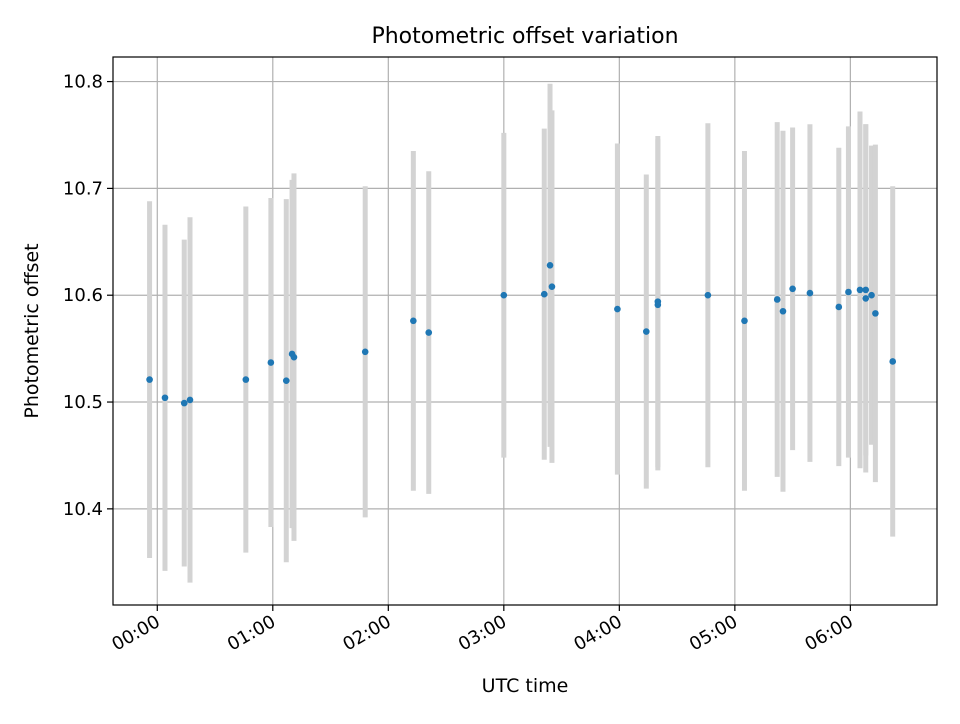 This screenshot has width=960, height=724. What do you see at coordinates (32, 330) in the screenshot?
I see `y-axis-label: Photometric offset` at bounding box center [32, 330].